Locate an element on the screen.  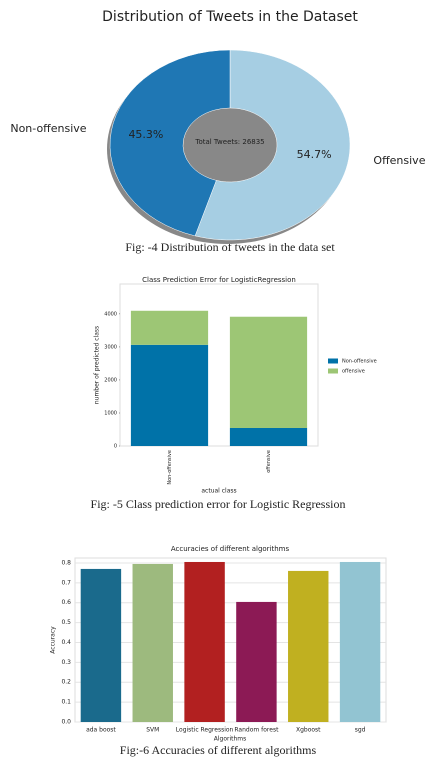
y-tick-label: 0.4 is located at coordinates (66, 642).